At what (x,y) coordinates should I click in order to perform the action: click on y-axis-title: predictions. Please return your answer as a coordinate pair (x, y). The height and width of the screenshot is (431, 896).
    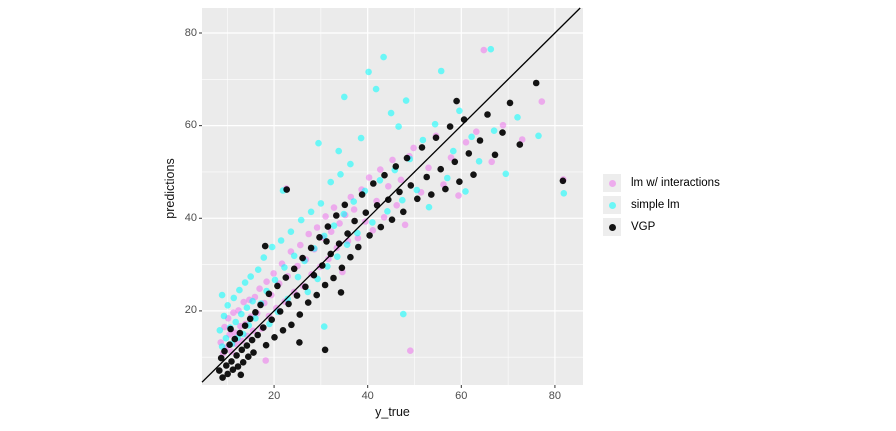
    Looking at the image, I should click on (170, 188).